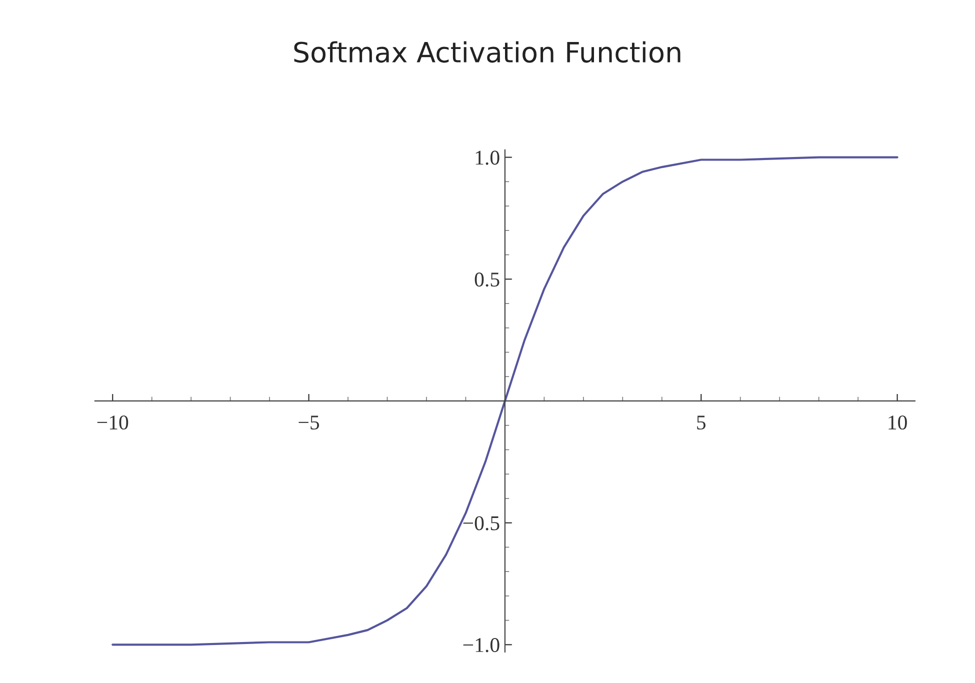 Image resolution: width=975 pixels, height=683 pixels. What do you see at coordinates (112, 422) in the screenshot?
I see `x-tick-label: −10` at bounding box center [112, 422].